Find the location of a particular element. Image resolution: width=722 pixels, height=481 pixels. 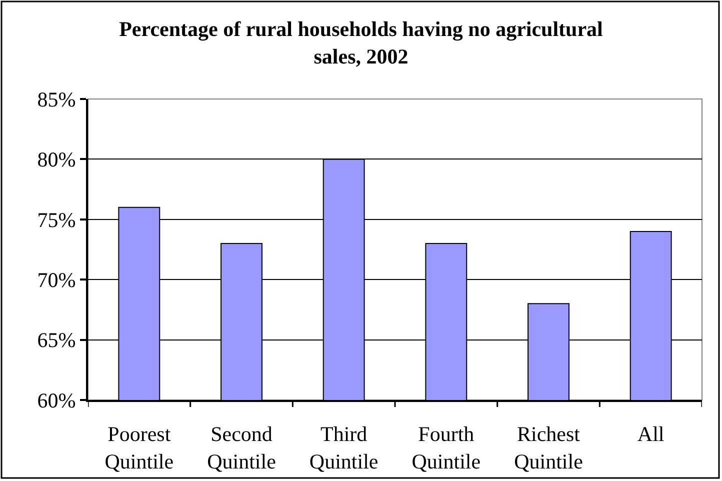

chart-title: Percentage of rural households having no agricultural sales, 2002 is located at coordinates (361, 42).